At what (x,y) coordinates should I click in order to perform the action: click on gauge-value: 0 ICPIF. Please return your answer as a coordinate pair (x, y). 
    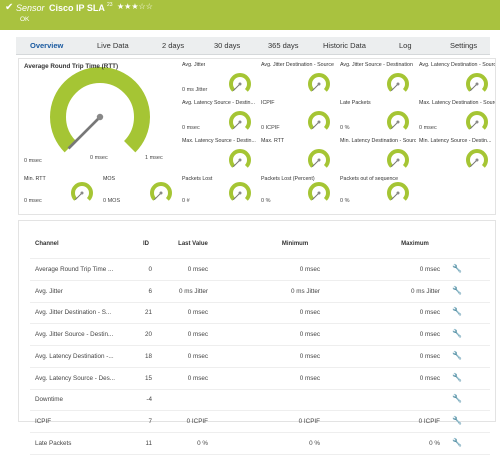
    Looking at the image, I should click on (270, 128).